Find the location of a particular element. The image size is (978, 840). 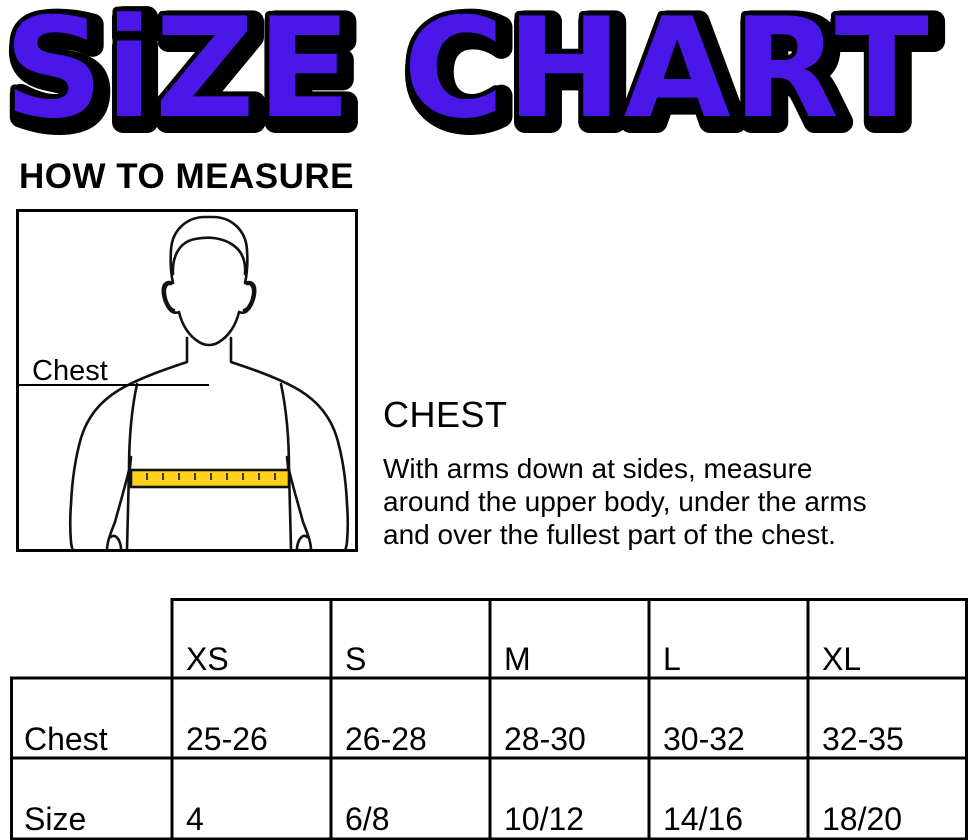

table-header-xl: XL is located at coordinates (842, 659).